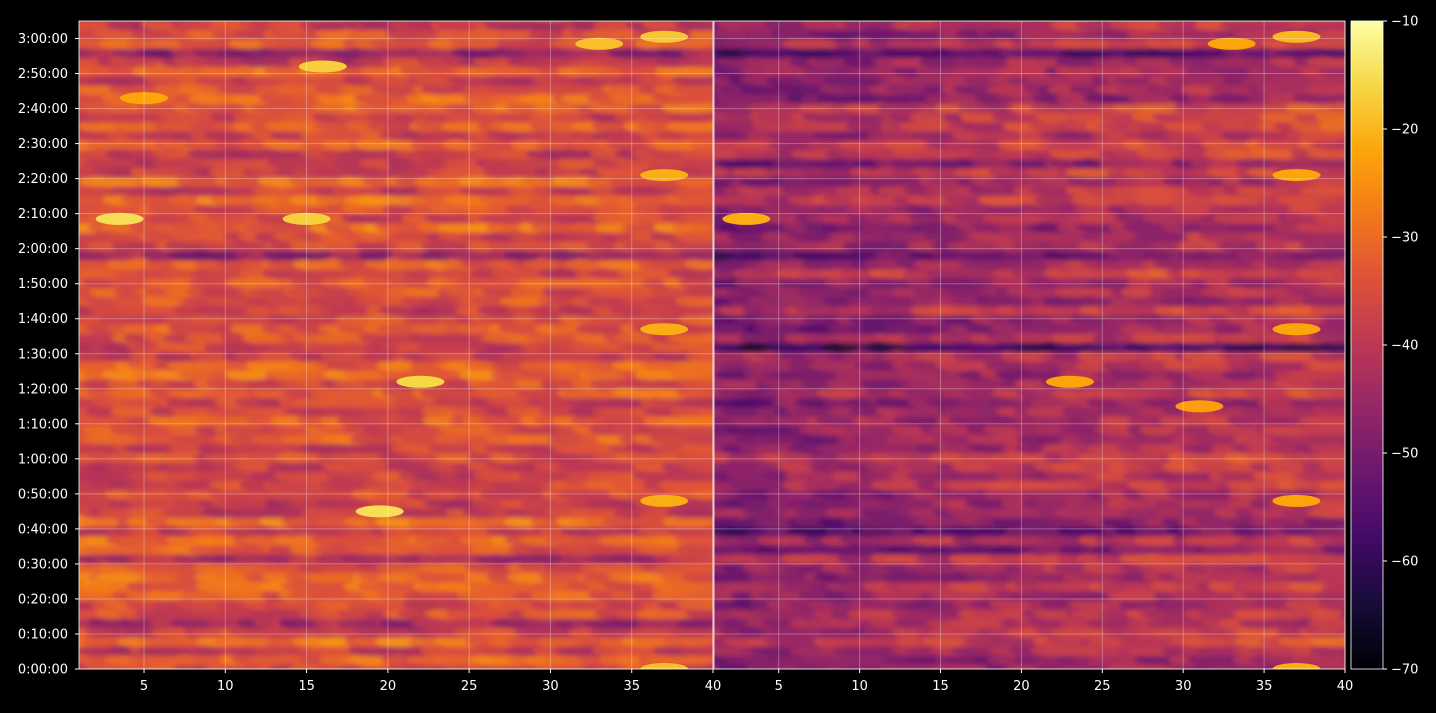  Describe the element at coordinates (43, 670) in the screenshot. I see `y-tick-label: 0:00:00` at that location.